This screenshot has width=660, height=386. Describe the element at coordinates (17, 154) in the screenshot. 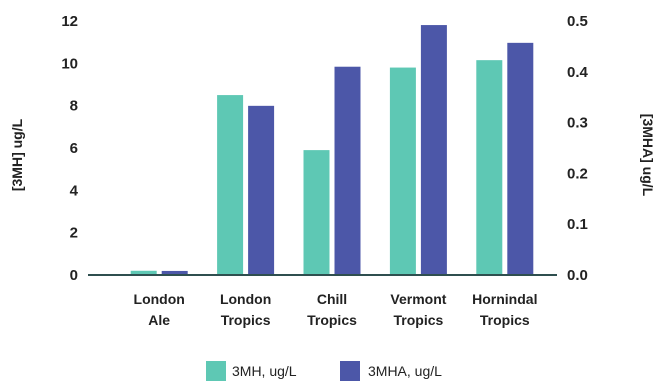

I see `left-axis-title: [3MH] ug/L` at that location.